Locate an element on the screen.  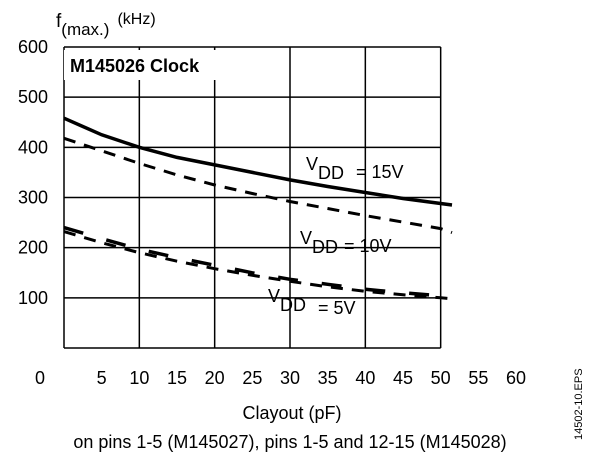
y-axis-label-unit: (kHz) is located at coordinates (136, 19).